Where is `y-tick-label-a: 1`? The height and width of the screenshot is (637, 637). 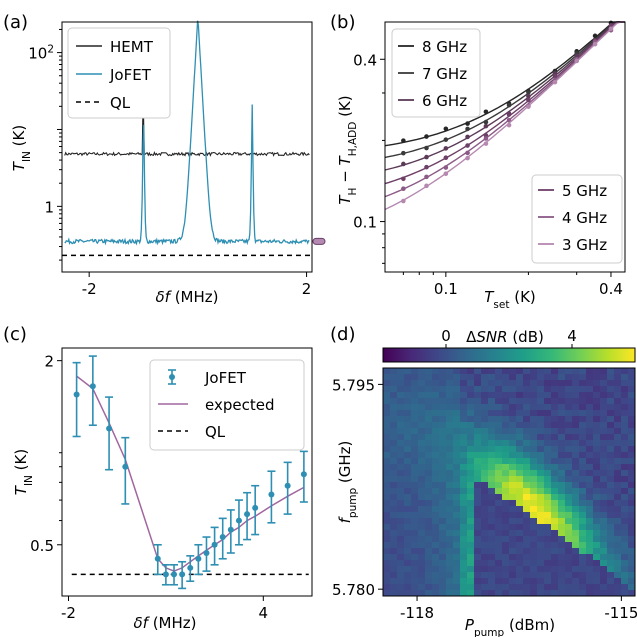 y-tick-label-a: 1 is located at coordinates (49, 207).